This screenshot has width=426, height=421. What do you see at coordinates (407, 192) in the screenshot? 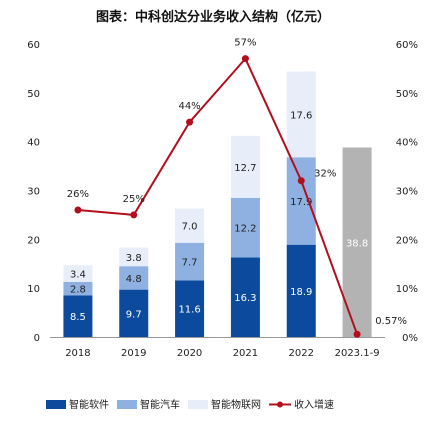
I see `right-axis-tick-label: 30%` at bounding box center [407, 192].